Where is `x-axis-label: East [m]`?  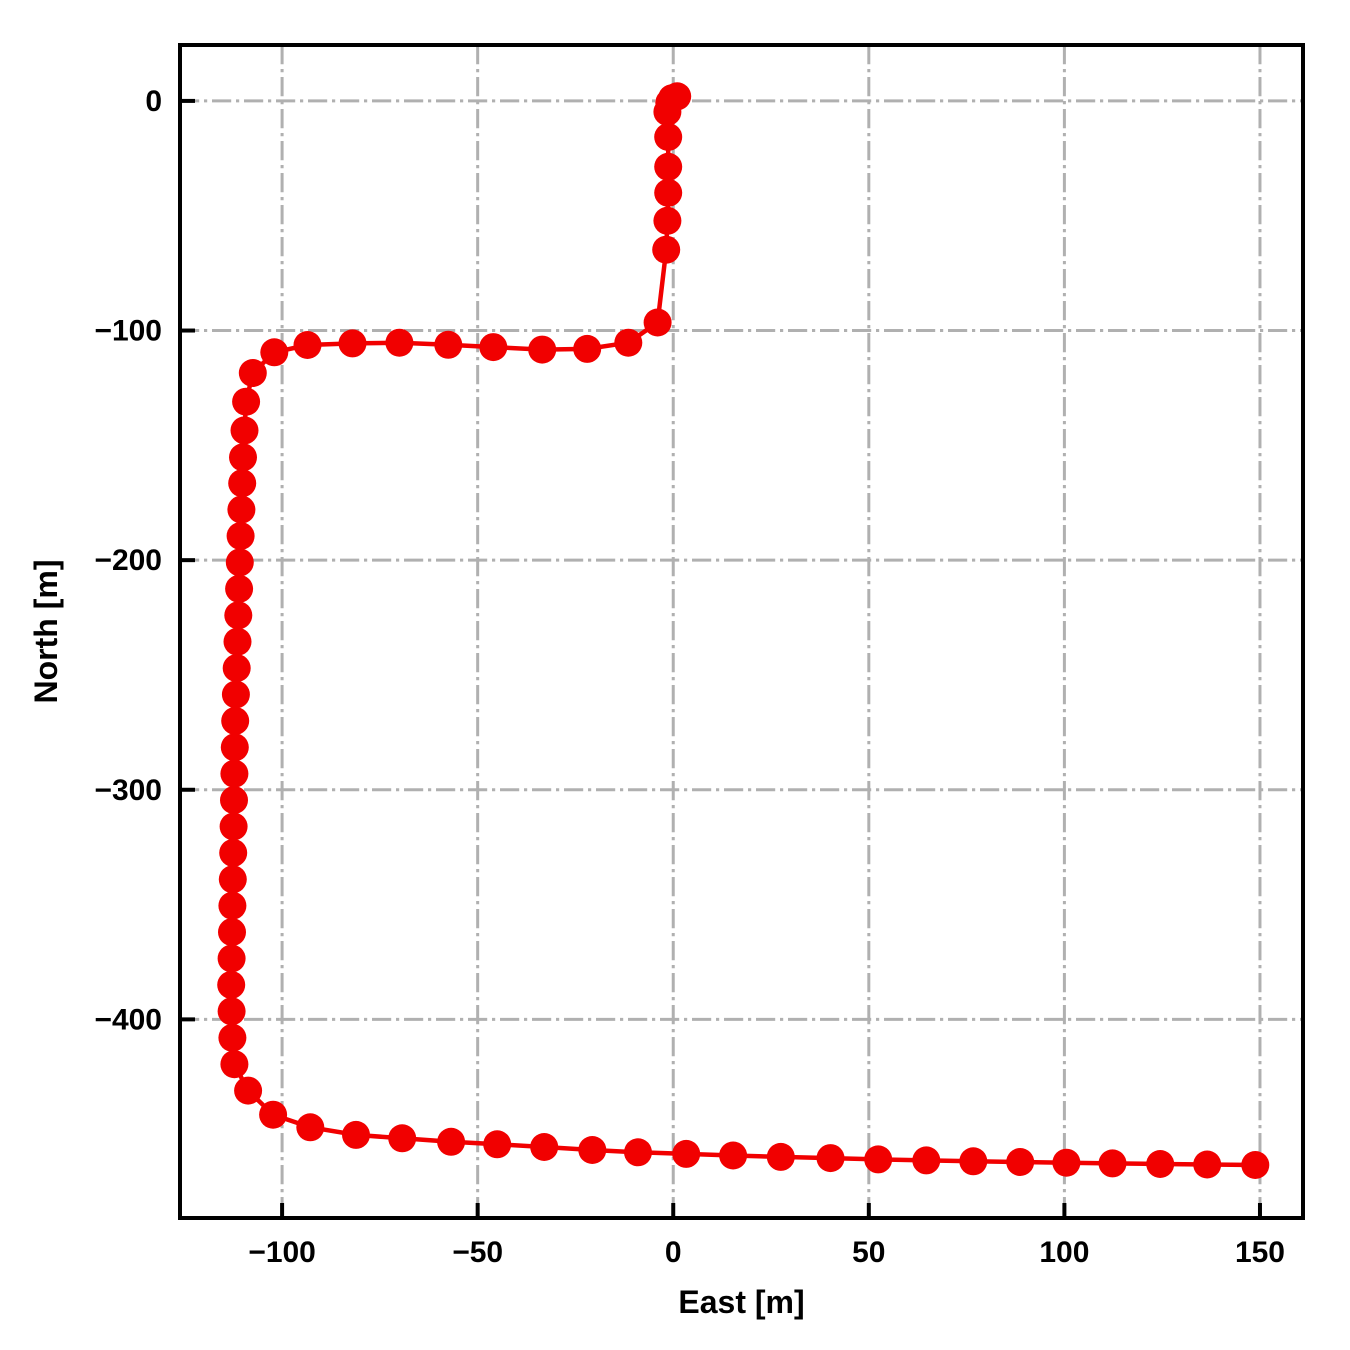 x-axis-label: East [m] is located at coordinates (741, 1302).